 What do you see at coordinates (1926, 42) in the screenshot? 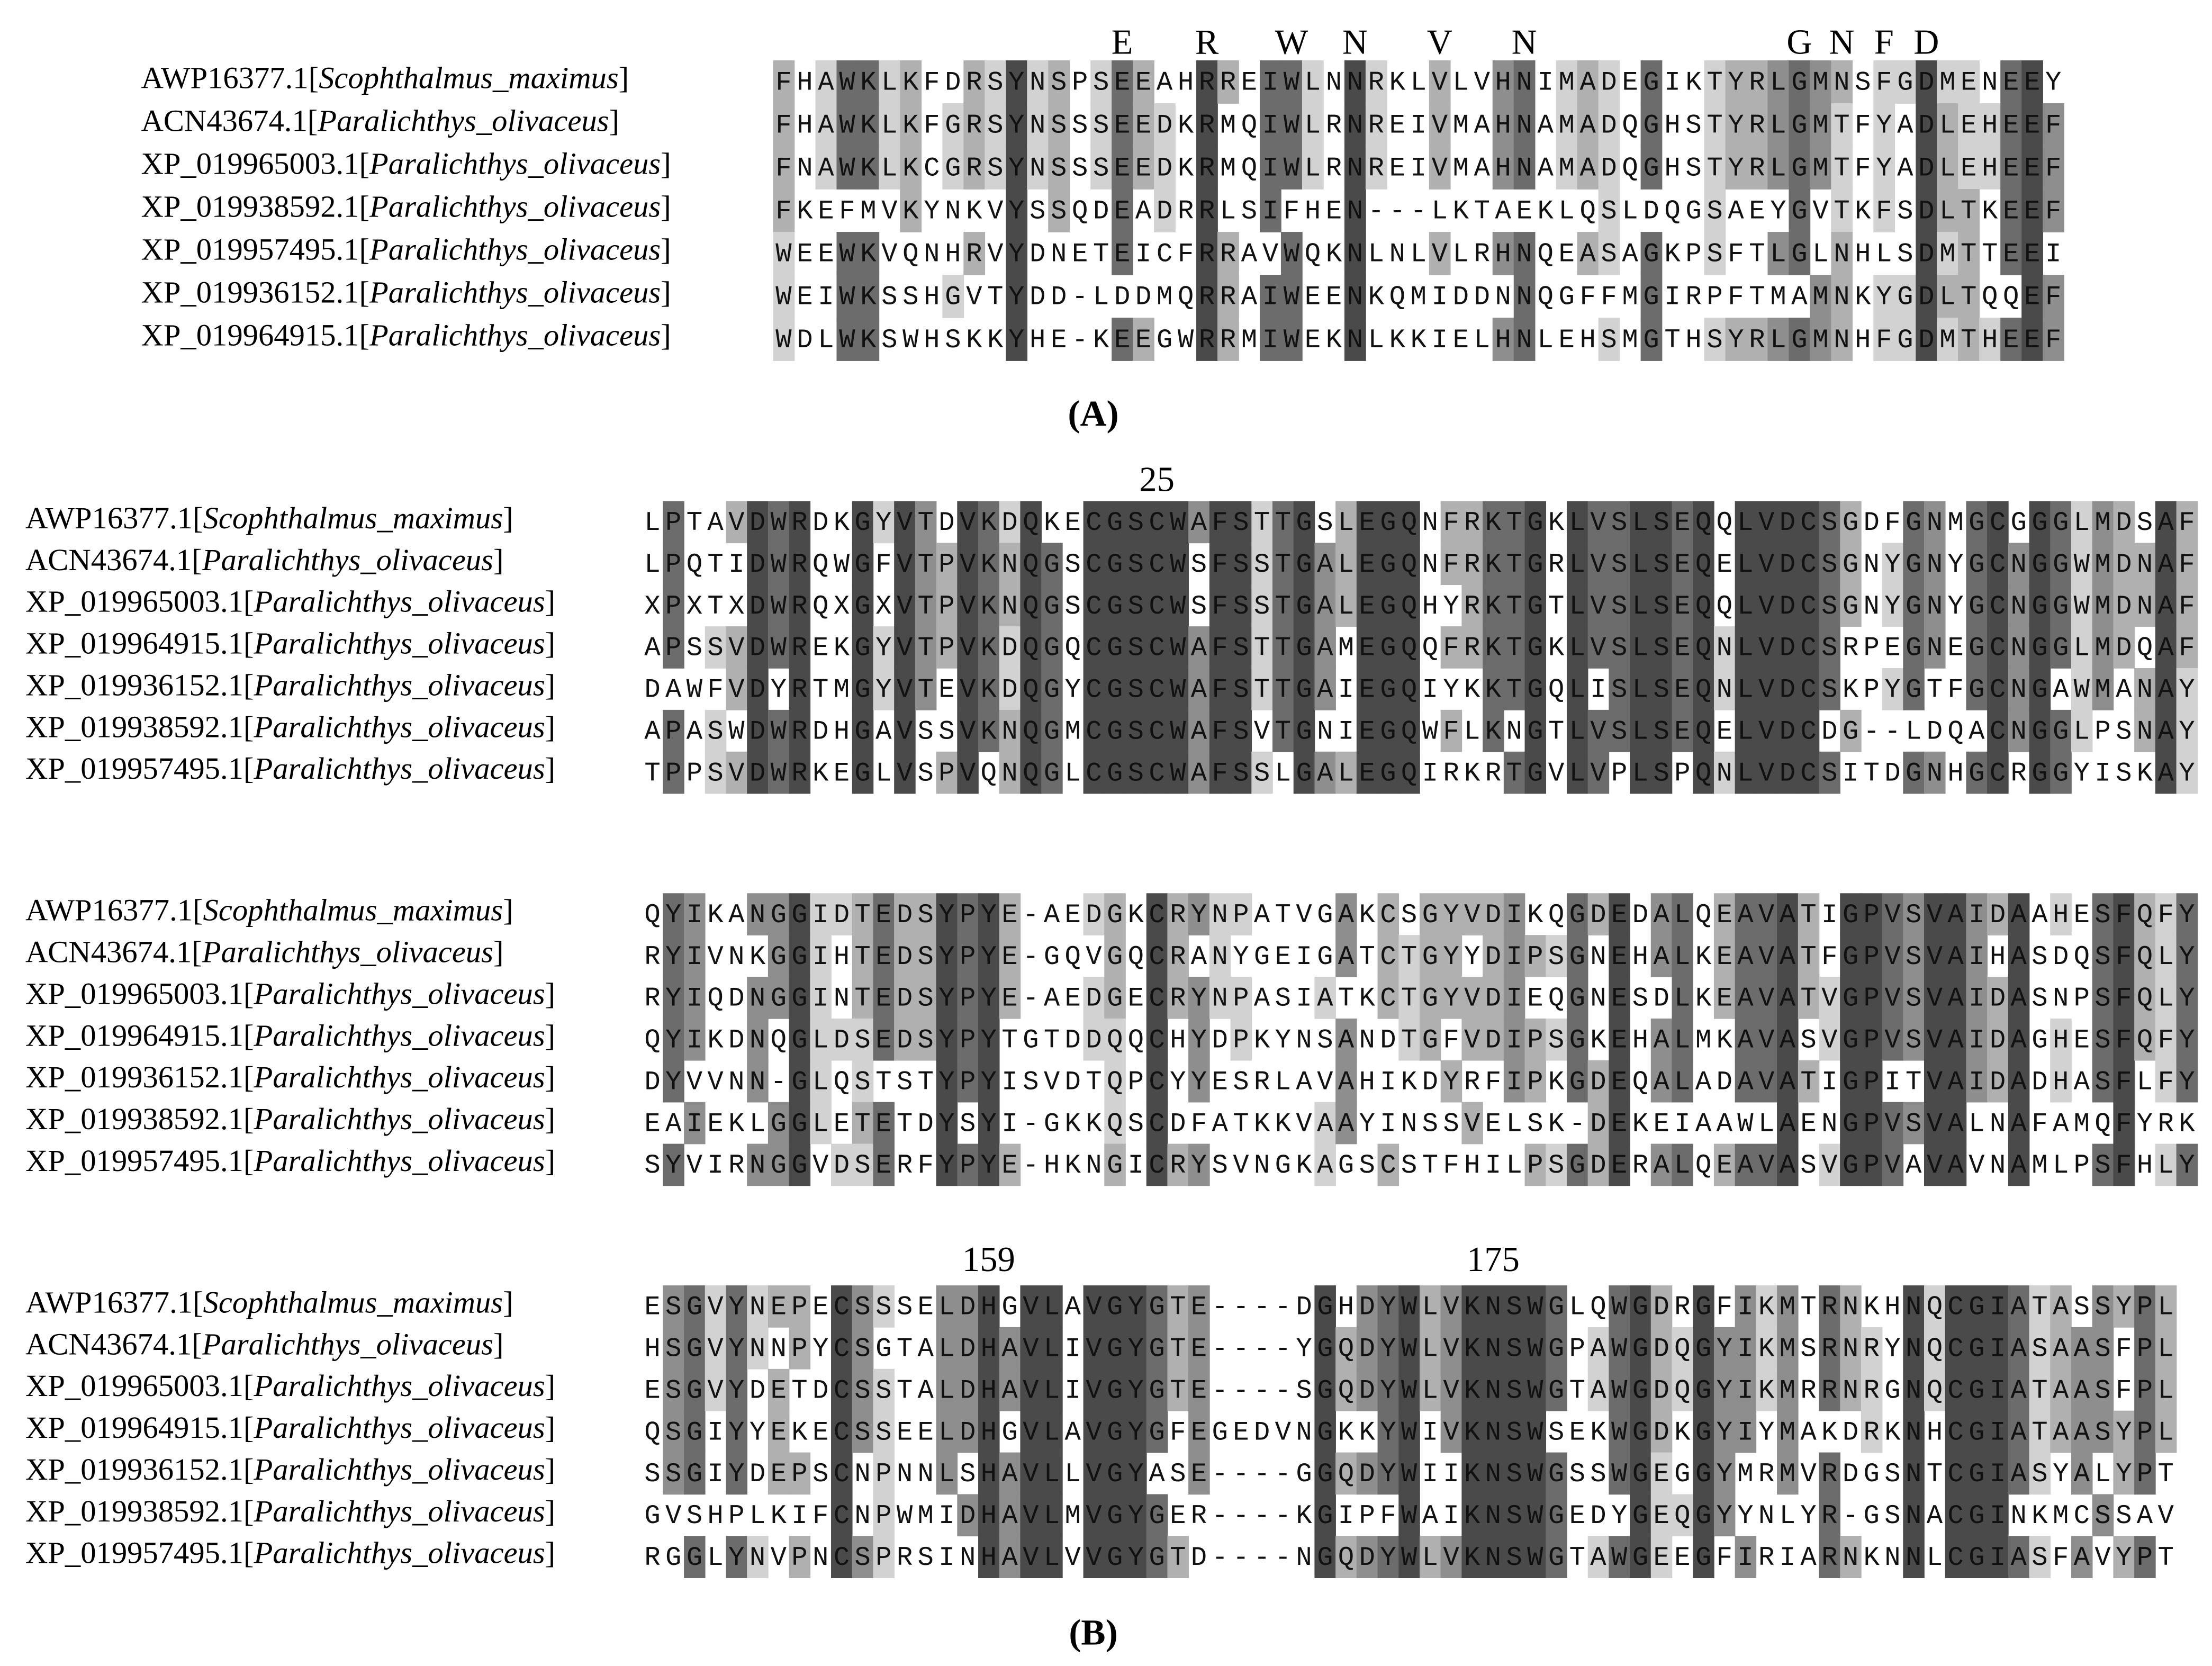
I see `residue-annotation: D` at bounding box center [1926, 42].